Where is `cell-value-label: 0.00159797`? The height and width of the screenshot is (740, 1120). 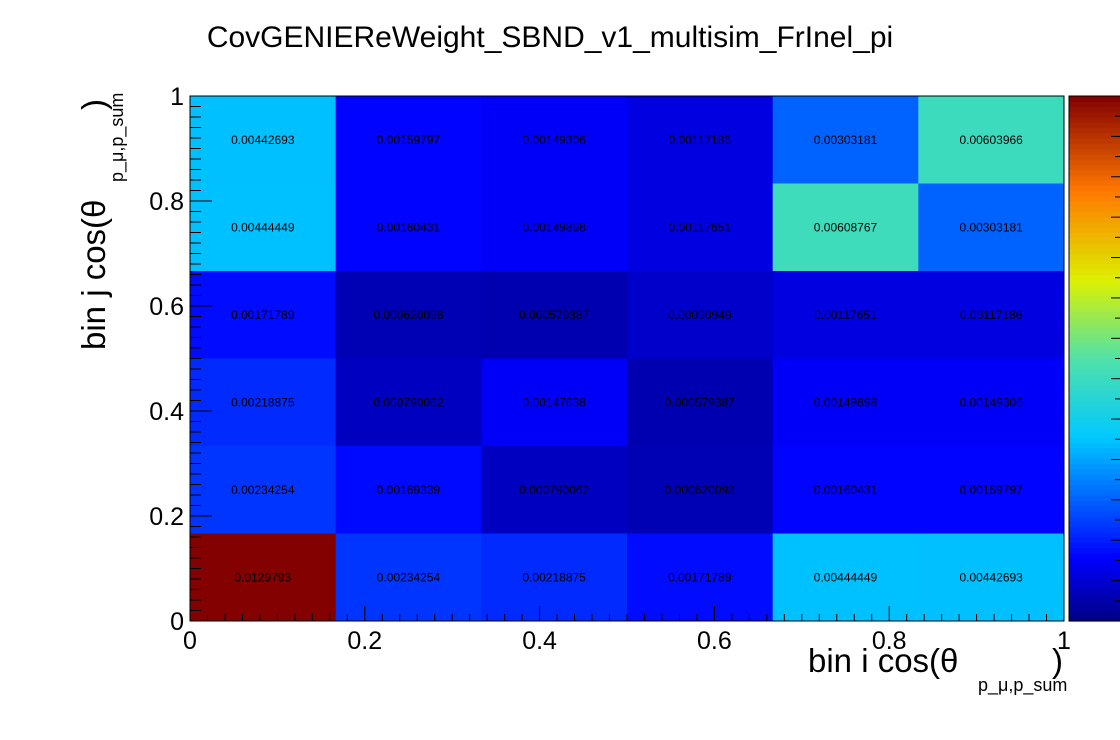 cell-value-label: 0.00159797 is located at coordinates (409, 140).